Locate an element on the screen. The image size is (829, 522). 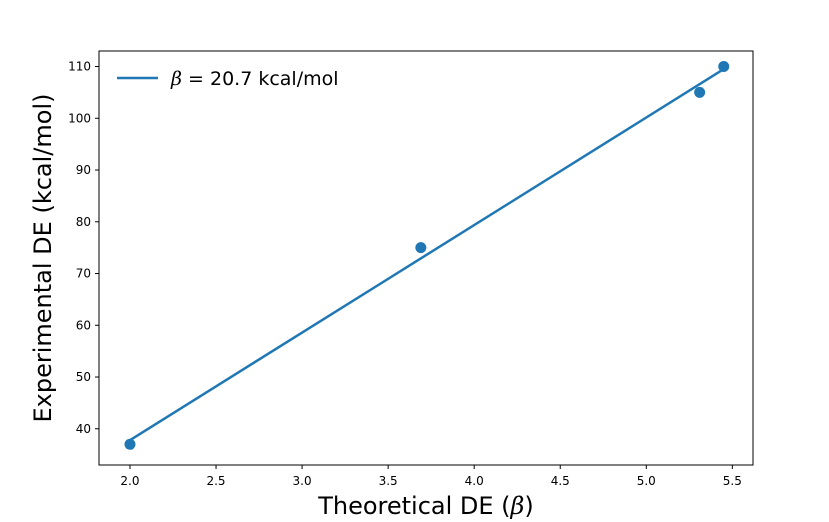
x-axis-title-symbol: β is located at coordinates (517, 506).